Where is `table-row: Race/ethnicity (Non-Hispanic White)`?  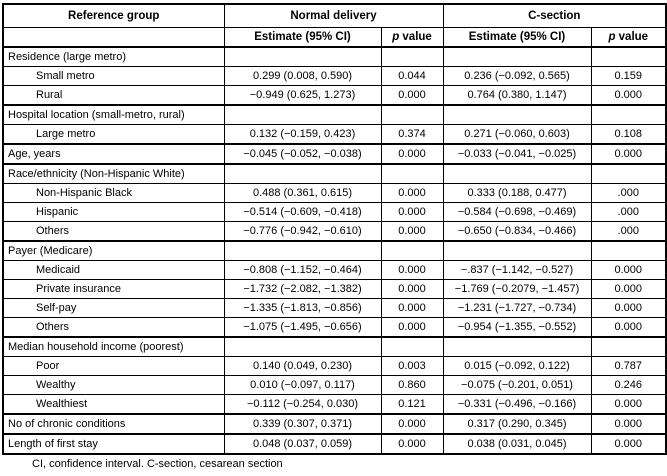
table-row: Race/ethnicity (Non-Hispanic White) is located at coordinates (334, 173).